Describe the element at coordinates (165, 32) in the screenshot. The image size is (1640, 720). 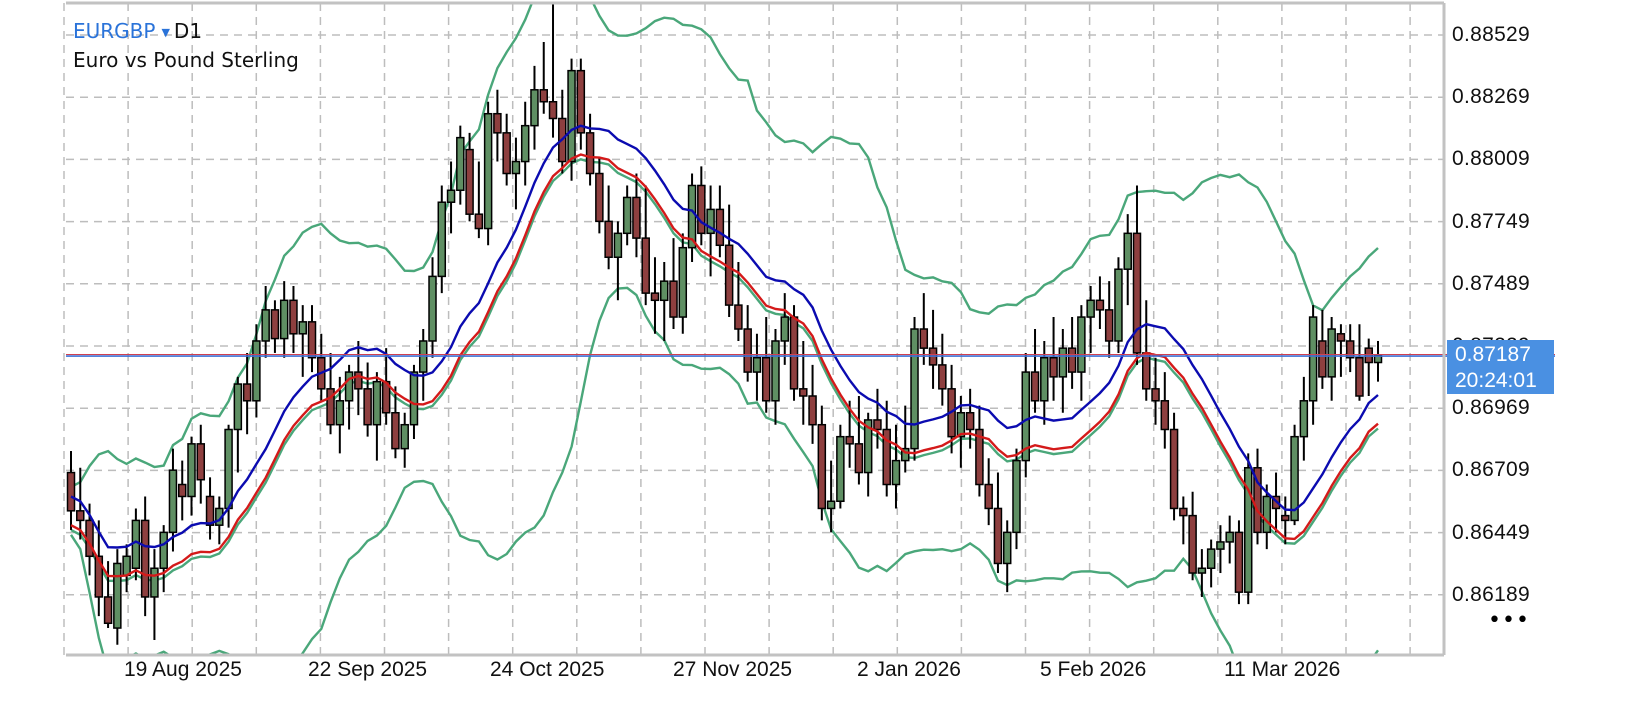
I see `dropdown-caret-icon: ▼` at that location.